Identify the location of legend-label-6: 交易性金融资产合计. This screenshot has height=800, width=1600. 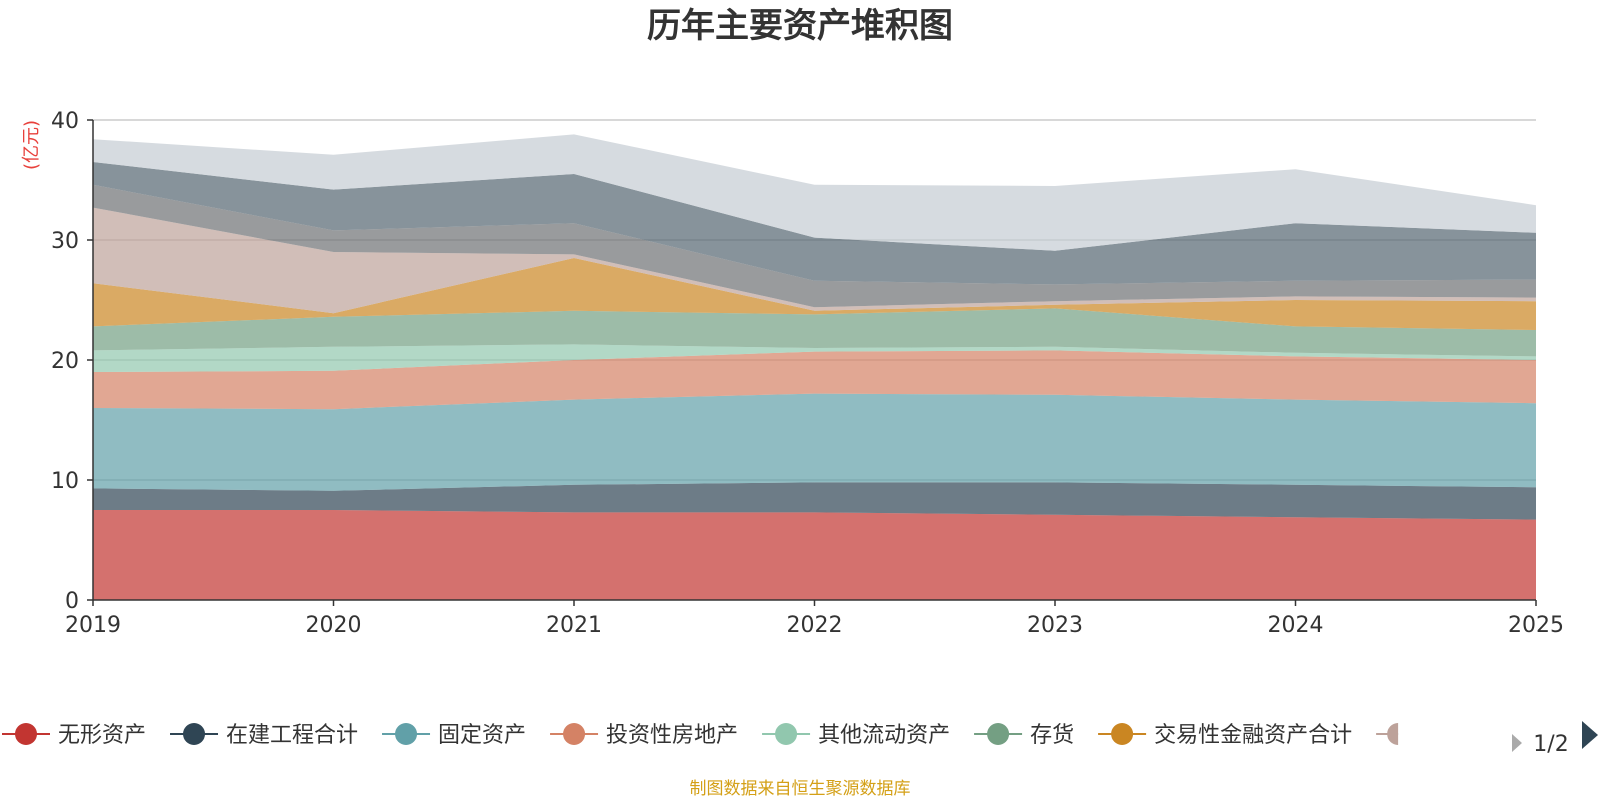
(1253, 735).